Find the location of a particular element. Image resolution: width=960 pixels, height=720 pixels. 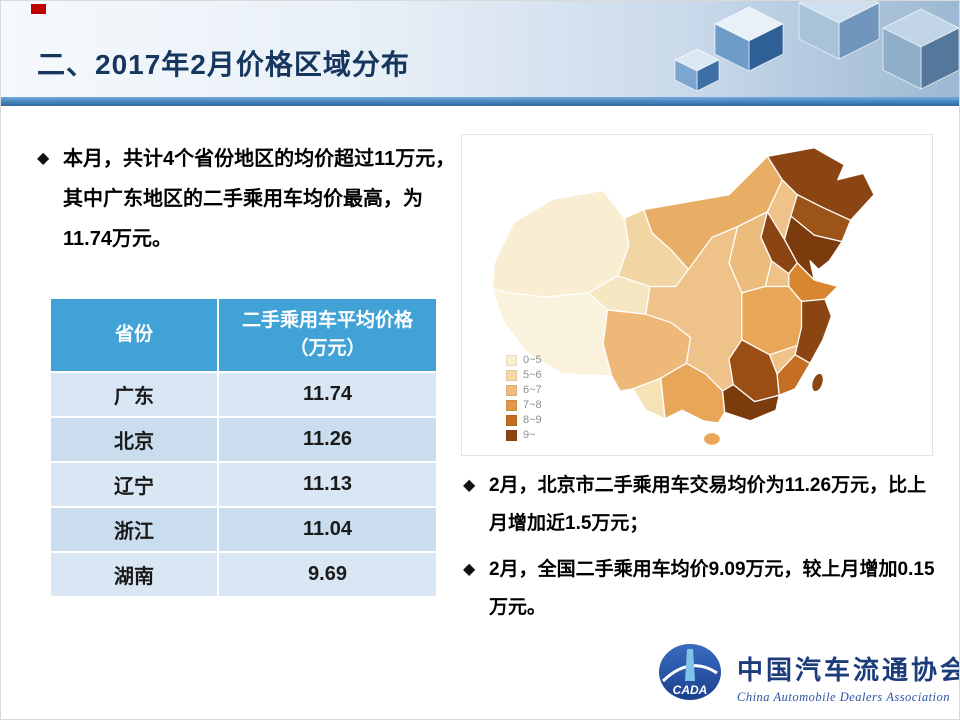

legend-label: 6~7 is located at coordinates (532, 390).